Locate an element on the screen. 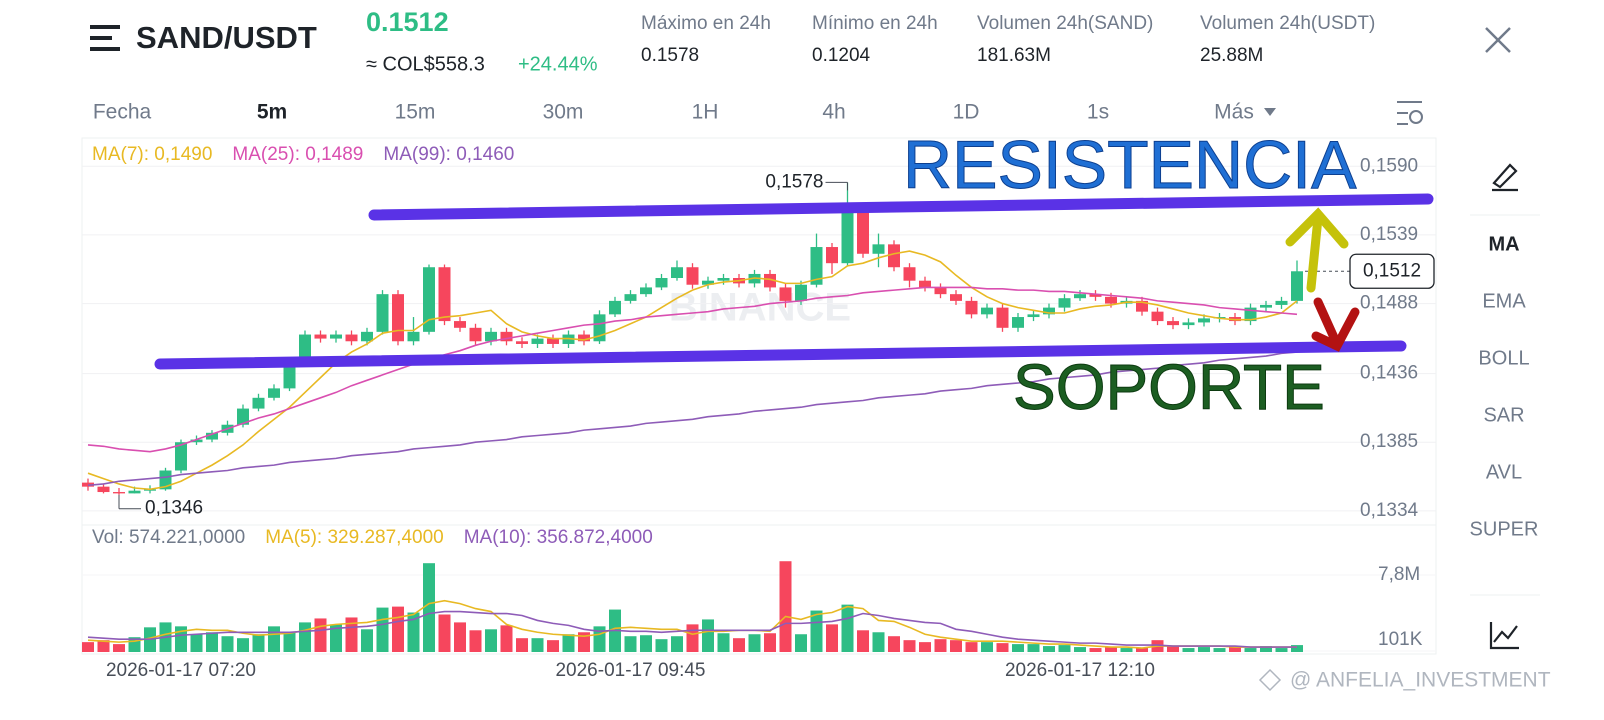  credit: @ ANFELIA_INVESTMENT is located at coordinates (1420, 680).